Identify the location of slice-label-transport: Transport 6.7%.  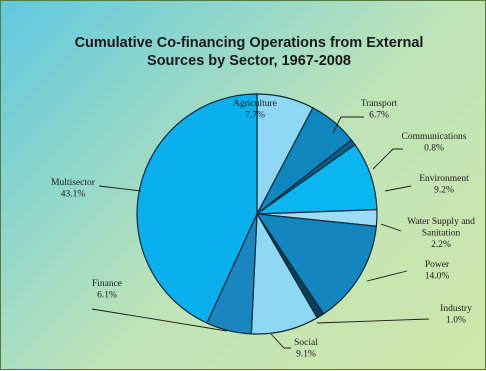
(379, 110).